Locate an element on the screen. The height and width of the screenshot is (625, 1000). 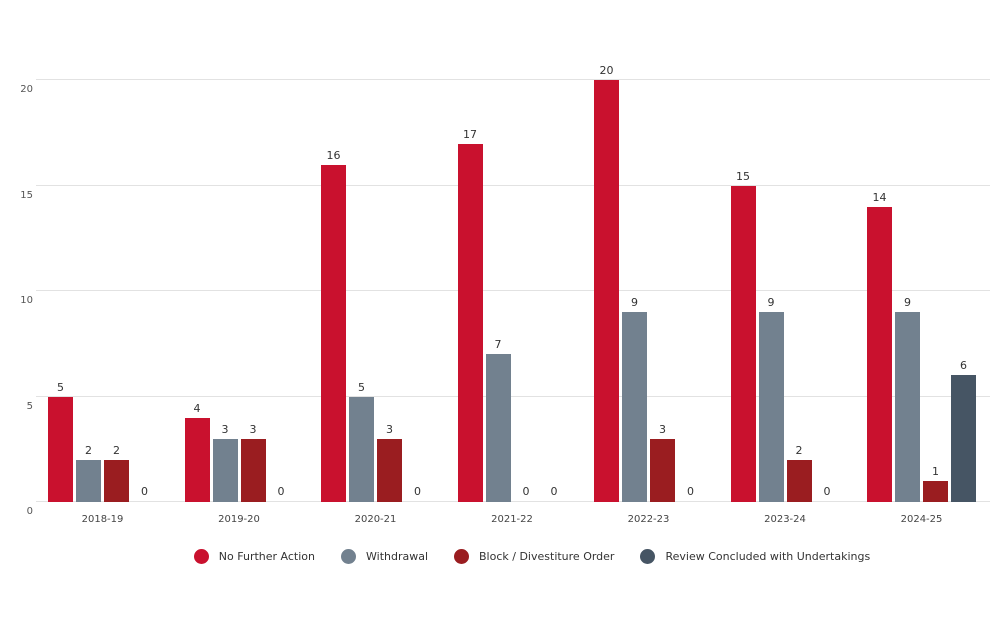
bar-value-label: 4 is located at coordinates (197, 408).